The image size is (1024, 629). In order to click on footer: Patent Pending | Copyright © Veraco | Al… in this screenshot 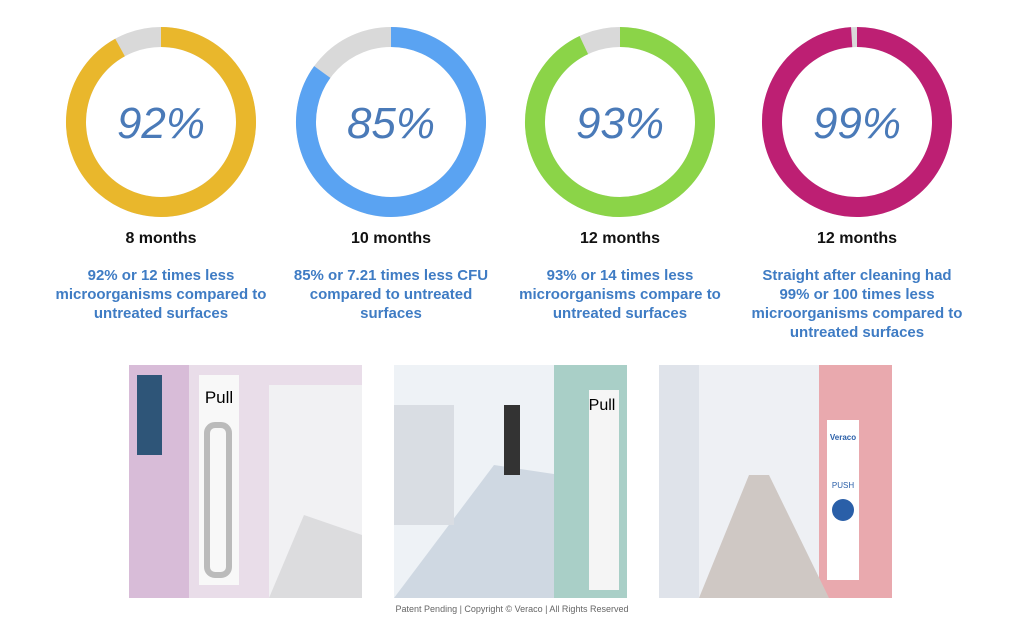, I will do `click(512, 609)`.